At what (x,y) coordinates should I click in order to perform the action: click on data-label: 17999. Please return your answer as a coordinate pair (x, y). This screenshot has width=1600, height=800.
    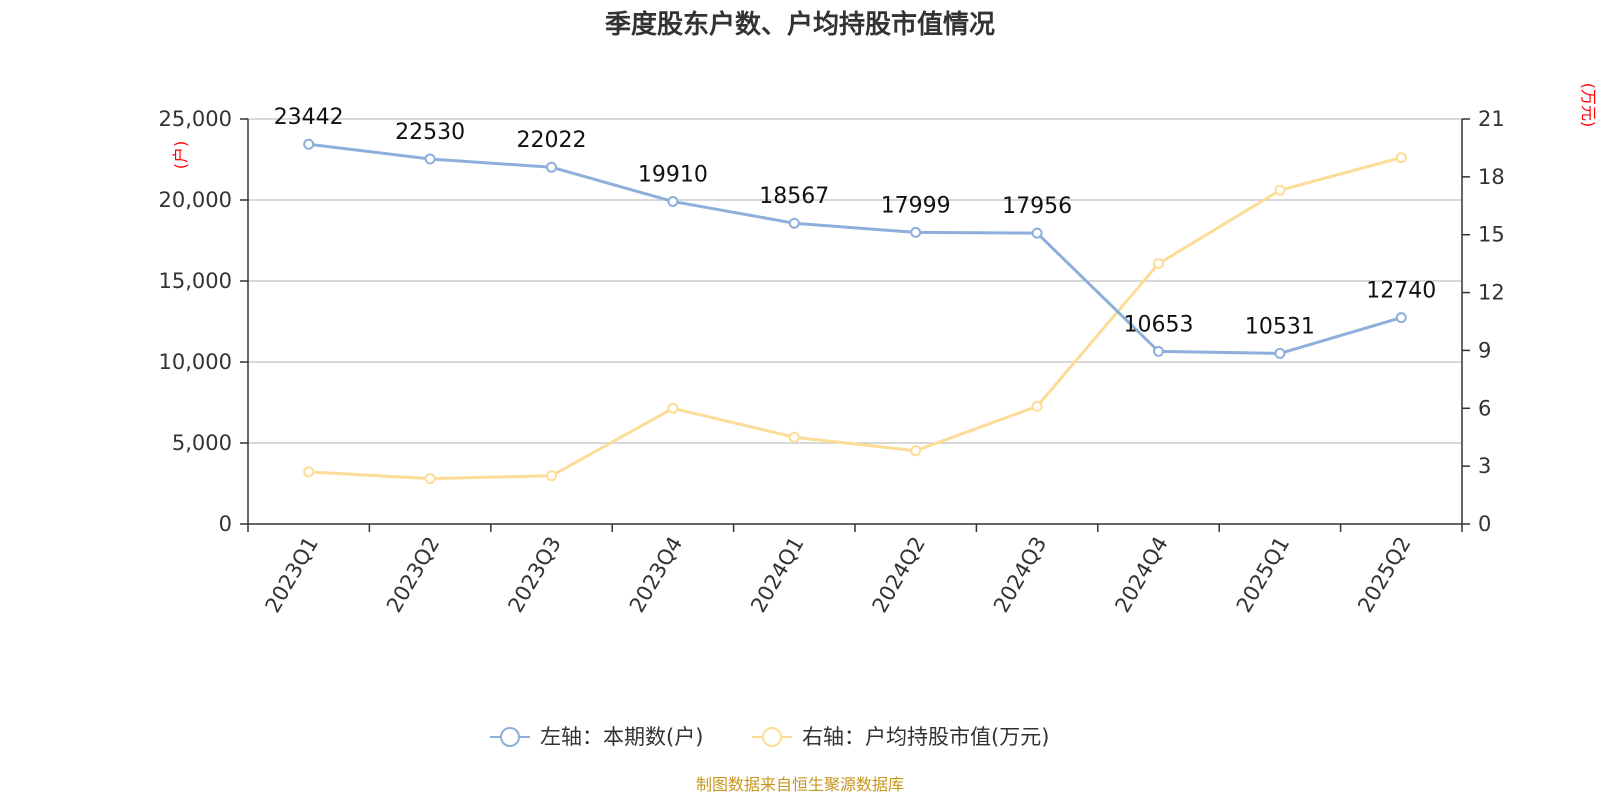
    Looking at the image, I should click on (916, 205).